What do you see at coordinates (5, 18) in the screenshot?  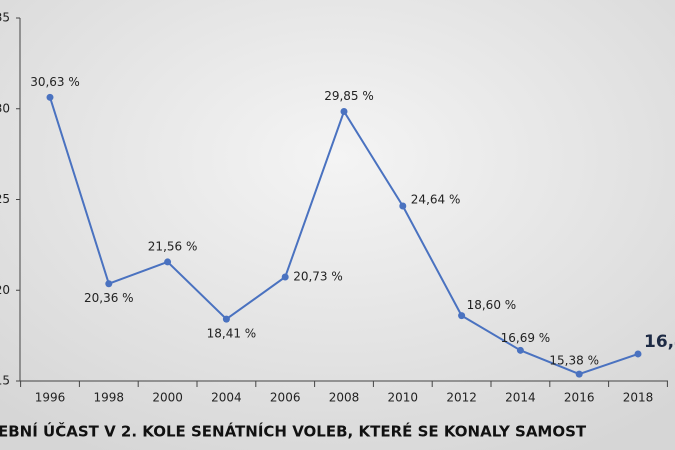 I see `y-tick-label: 35` at bounding box center [5, 18].